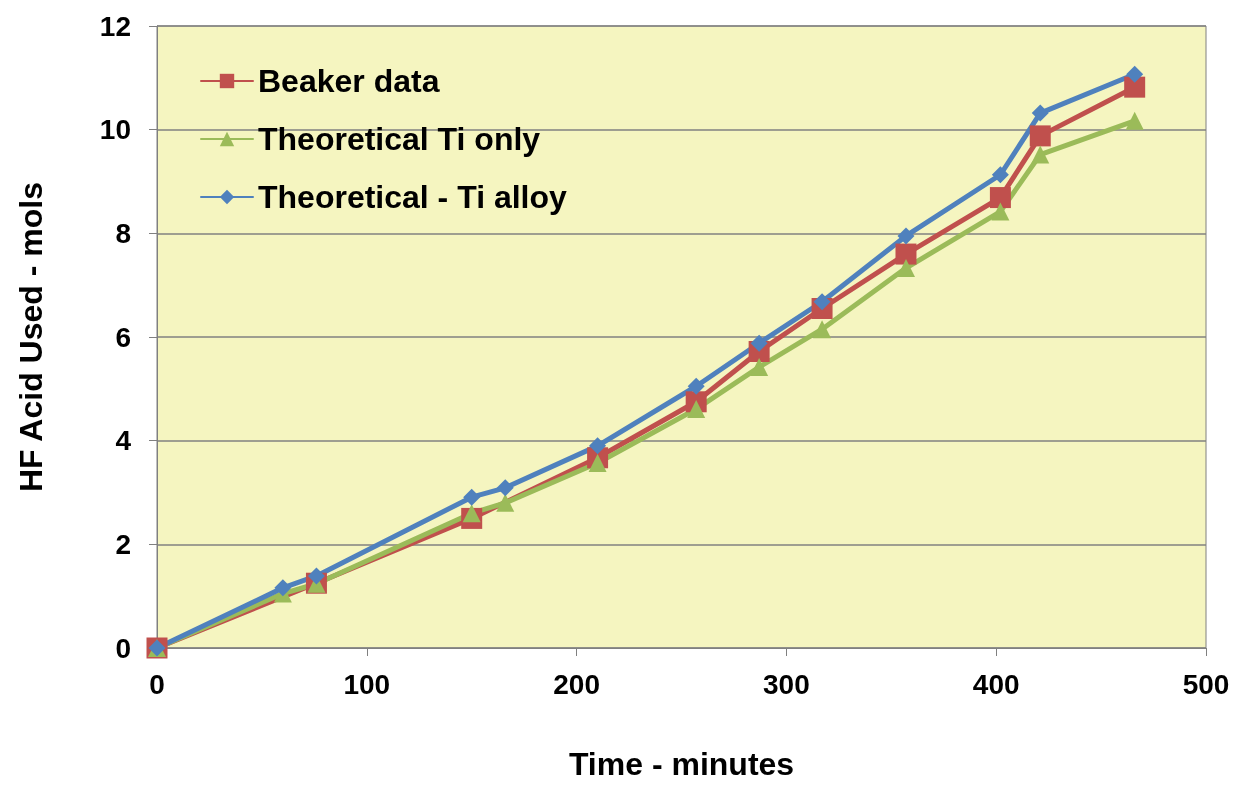  I want to click on x-tick-label: 500, so click(1206, 684).